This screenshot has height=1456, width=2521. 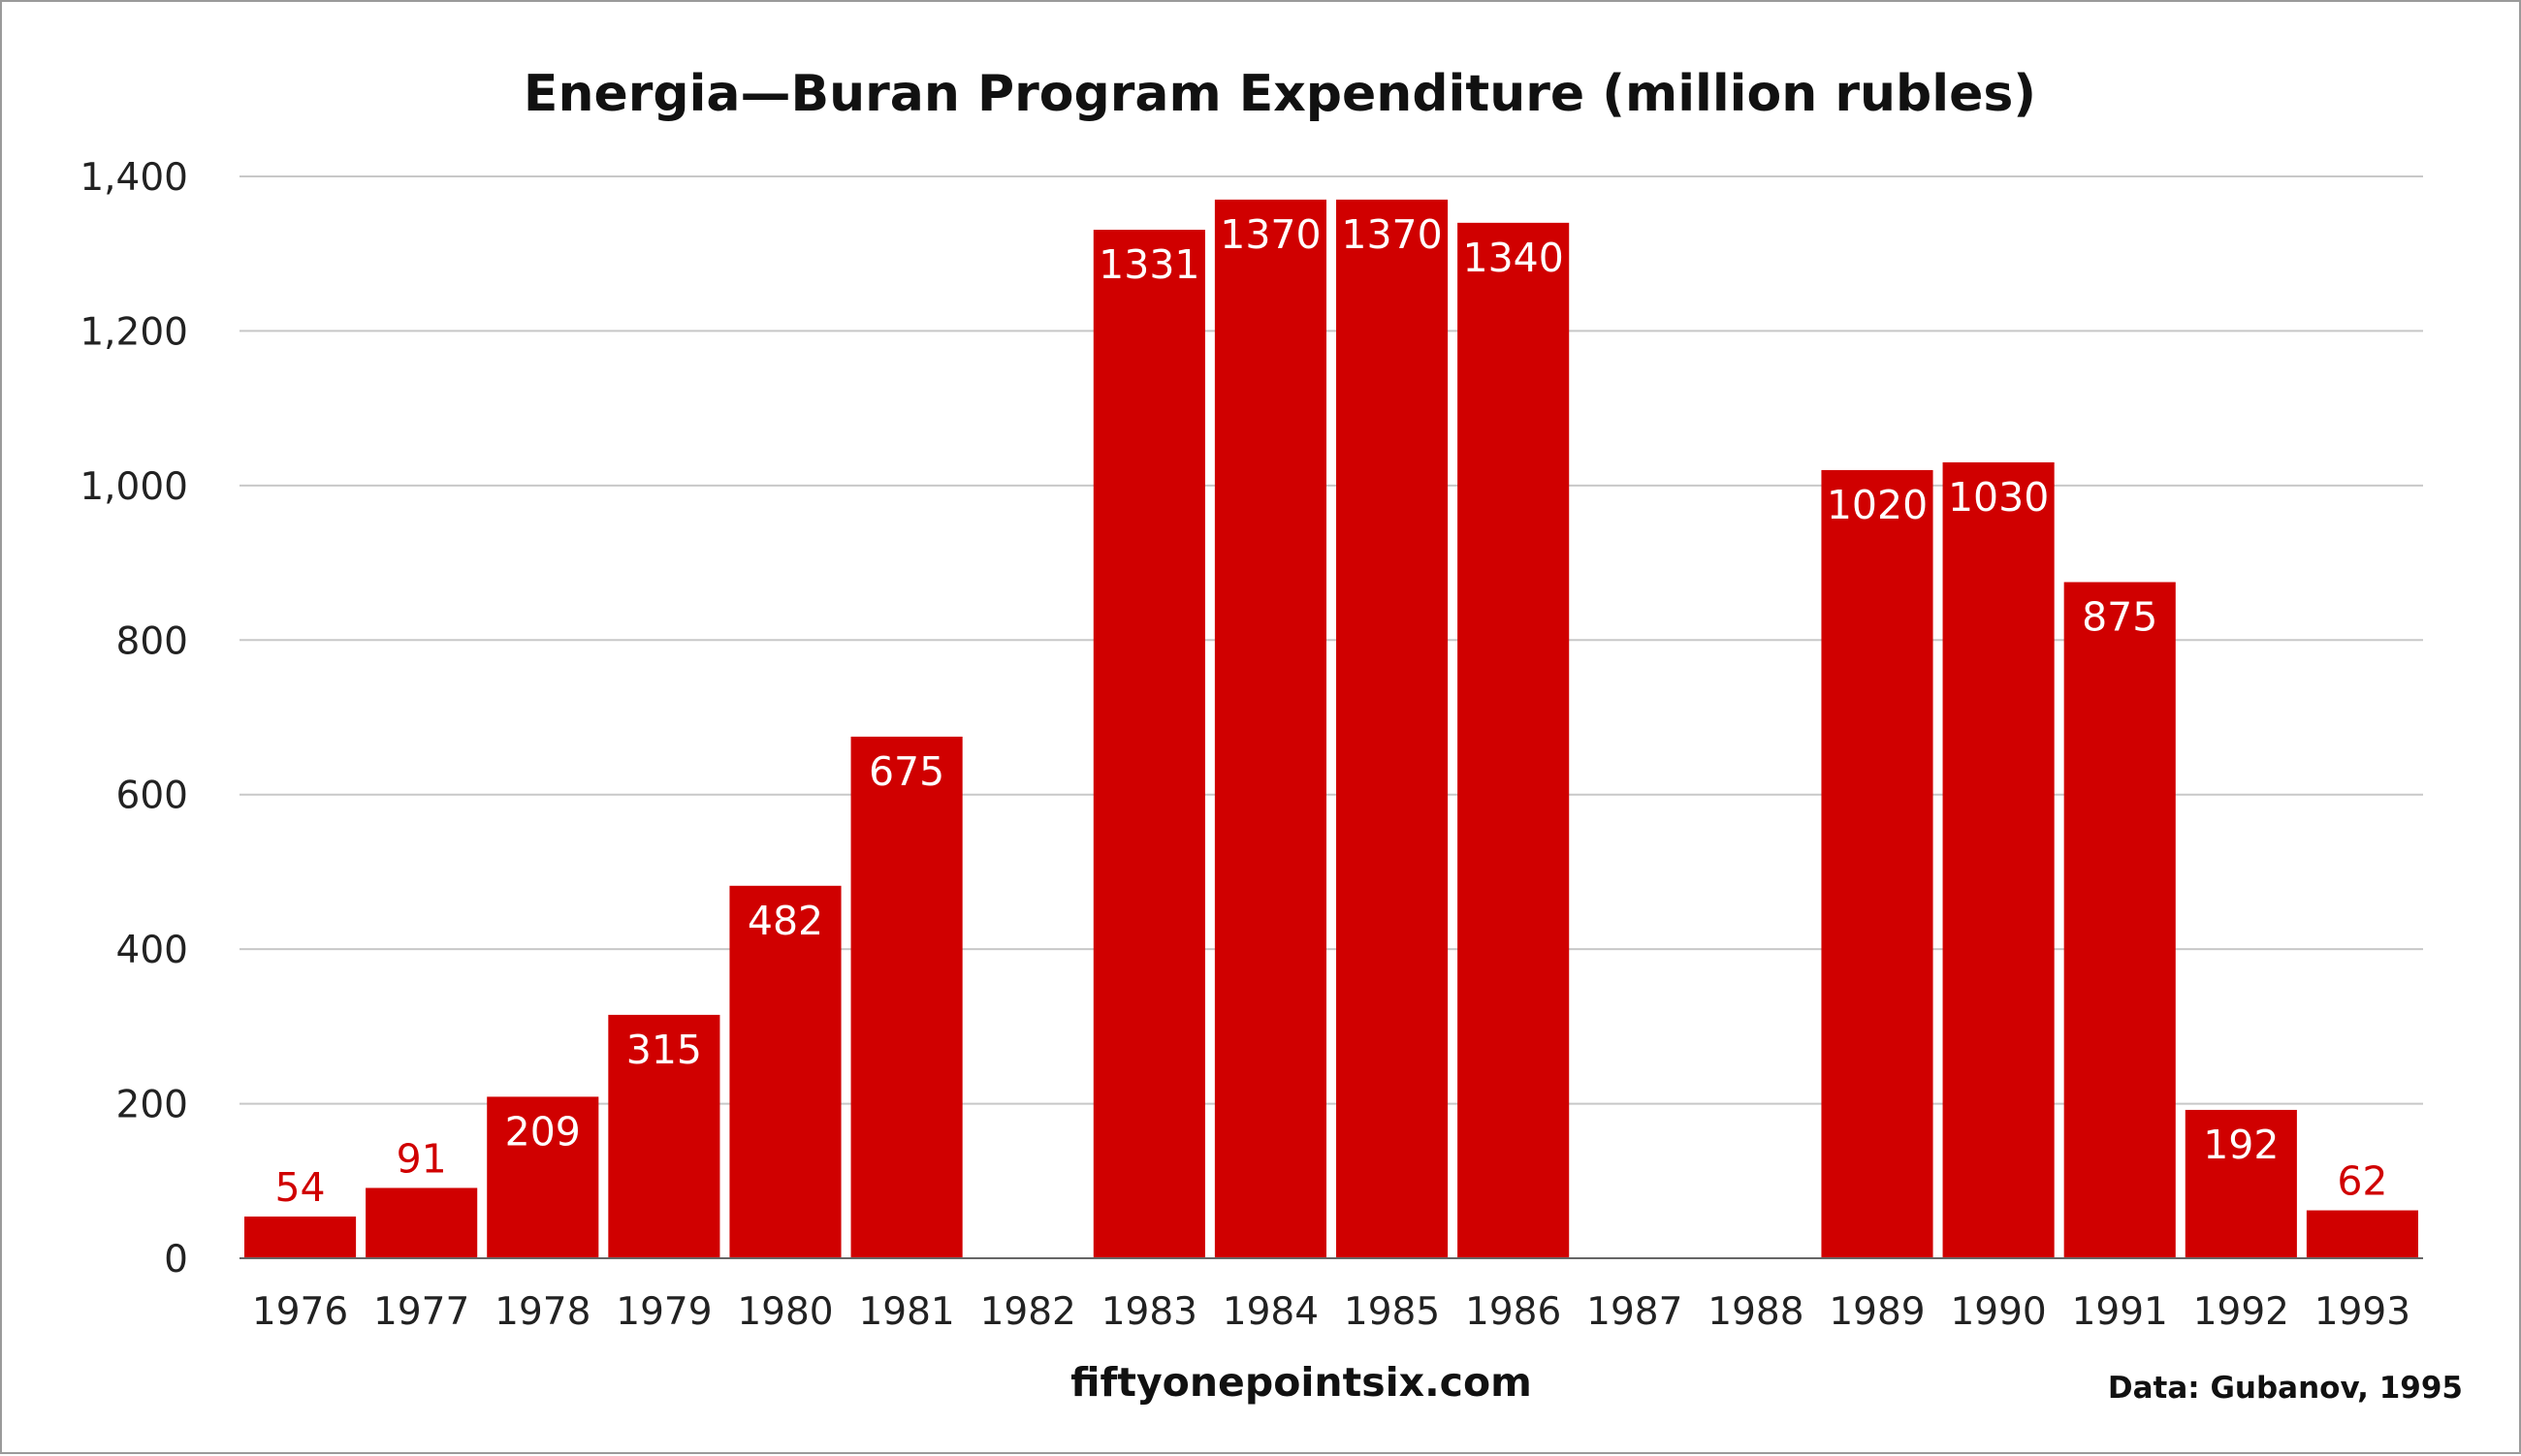 I want to click on bar-1992, so click(x=2241, y=1184).